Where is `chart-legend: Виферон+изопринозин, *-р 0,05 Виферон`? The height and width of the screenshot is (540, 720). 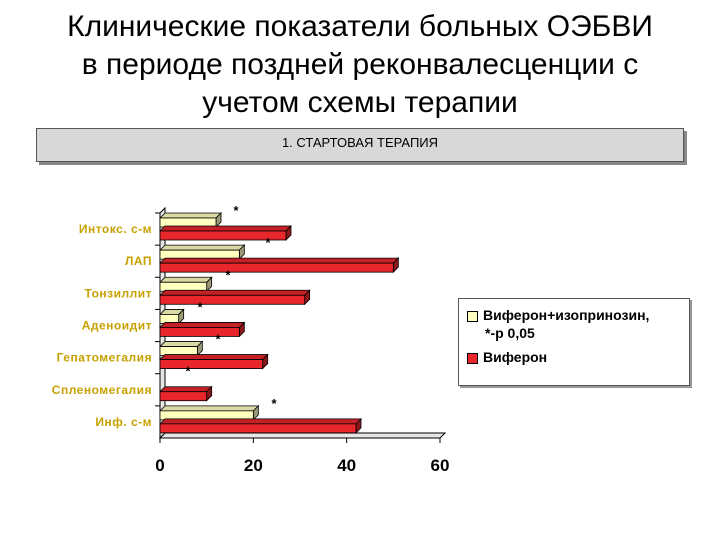
chart-legend: Виферон+изопринозин, *-р 0,05 Виферон is located at coordinates (574, 342).